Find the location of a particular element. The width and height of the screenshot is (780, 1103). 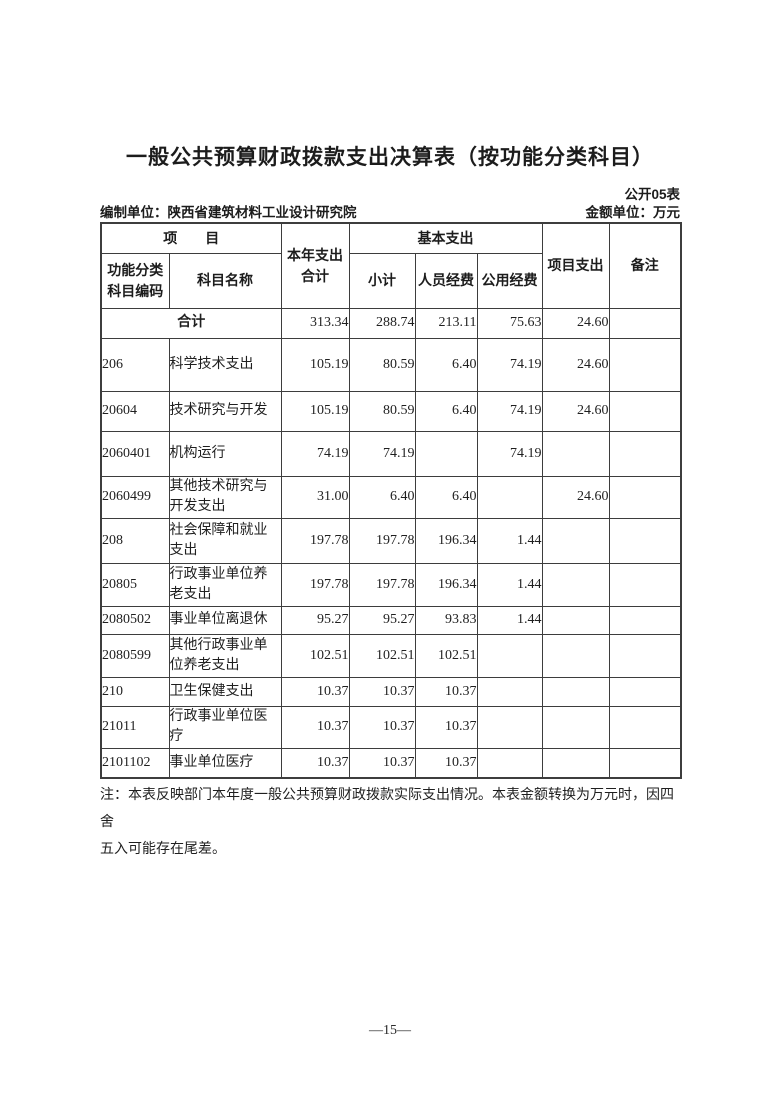

table-row: 2080502 事业单位离退休 95.27 95.27 93.83 1.44 is located at coordinates (391, 620).